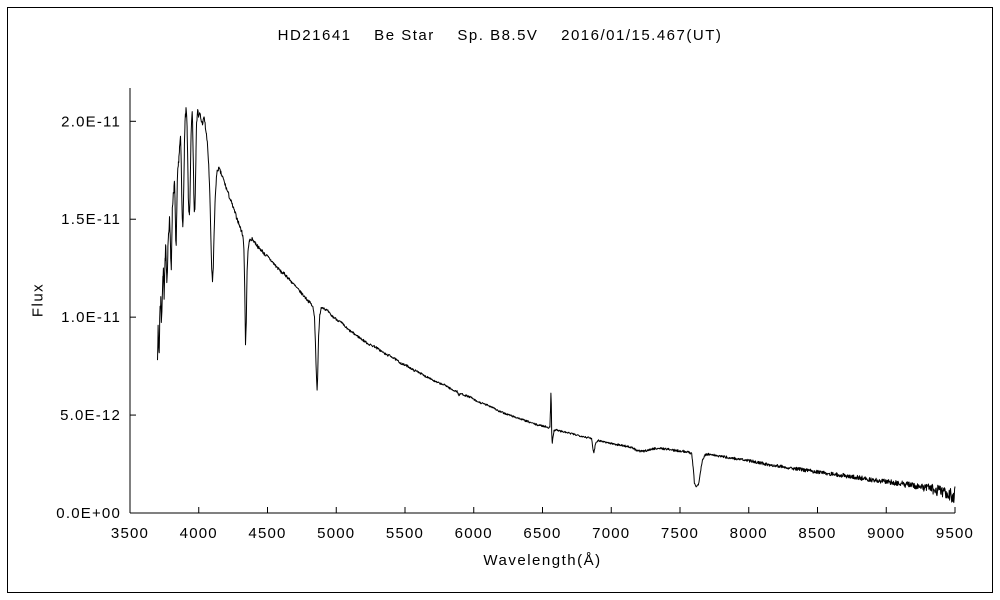  What do you see at coordinates (542, 533) in the screenshot?
I see `x-tick-label: 6500` at bounding box center [542, 533].